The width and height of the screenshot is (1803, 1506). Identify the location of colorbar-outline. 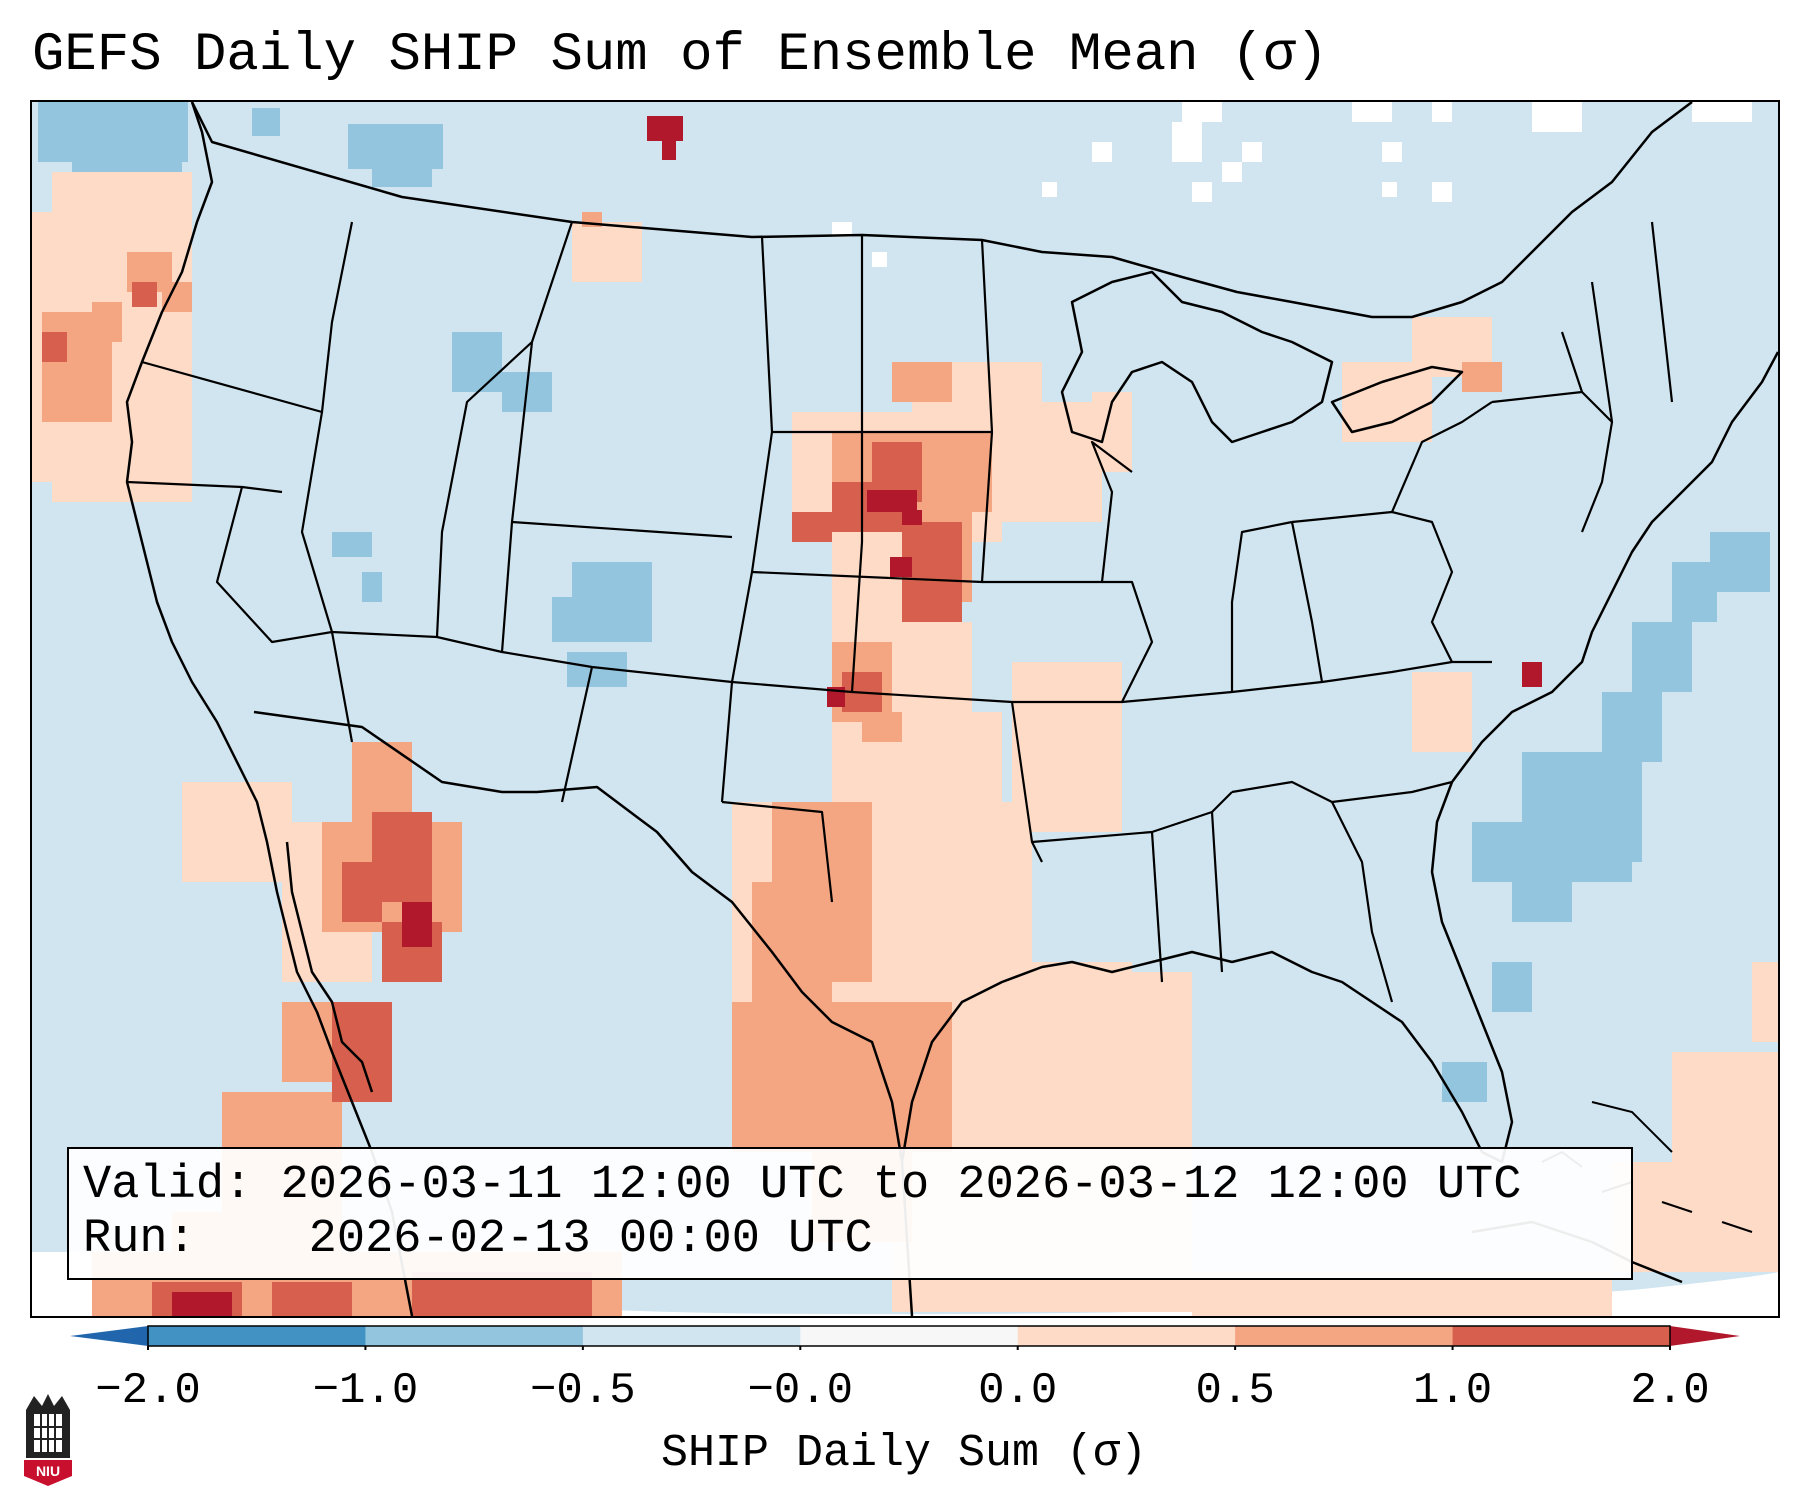
(909, 1336).